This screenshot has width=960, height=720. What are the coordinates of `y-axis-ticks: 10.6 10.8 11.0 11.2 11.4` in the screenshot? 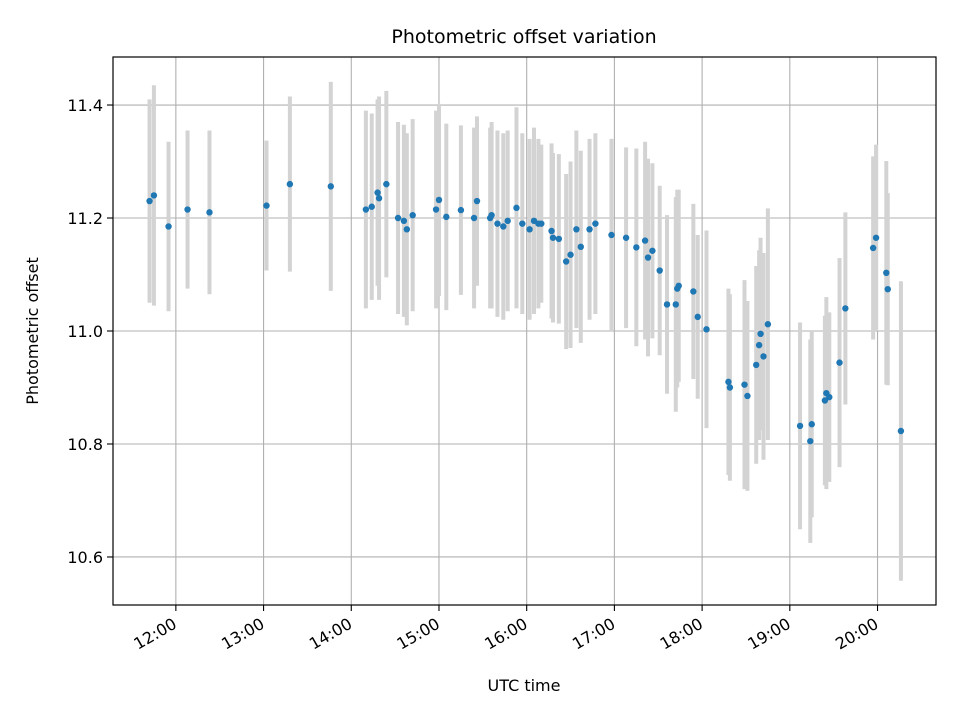 It's located at (90, 331).